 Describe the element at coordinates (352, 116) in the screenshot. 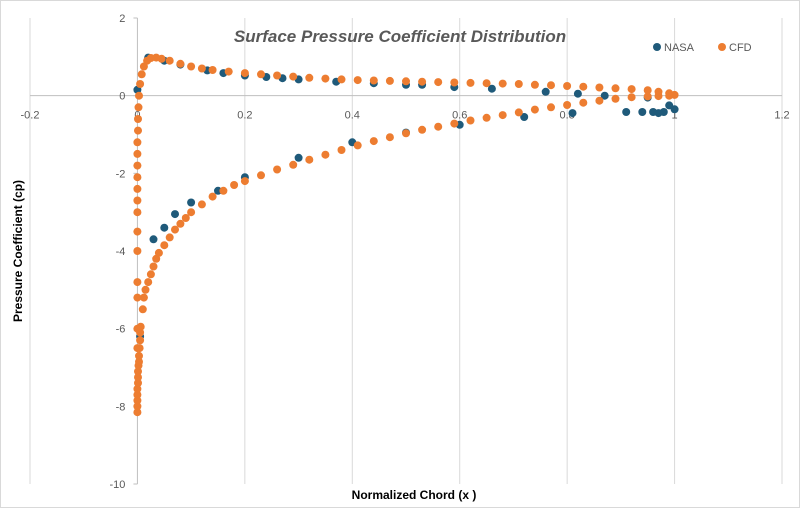

I see `x-tick-label: 0.4` at that location.